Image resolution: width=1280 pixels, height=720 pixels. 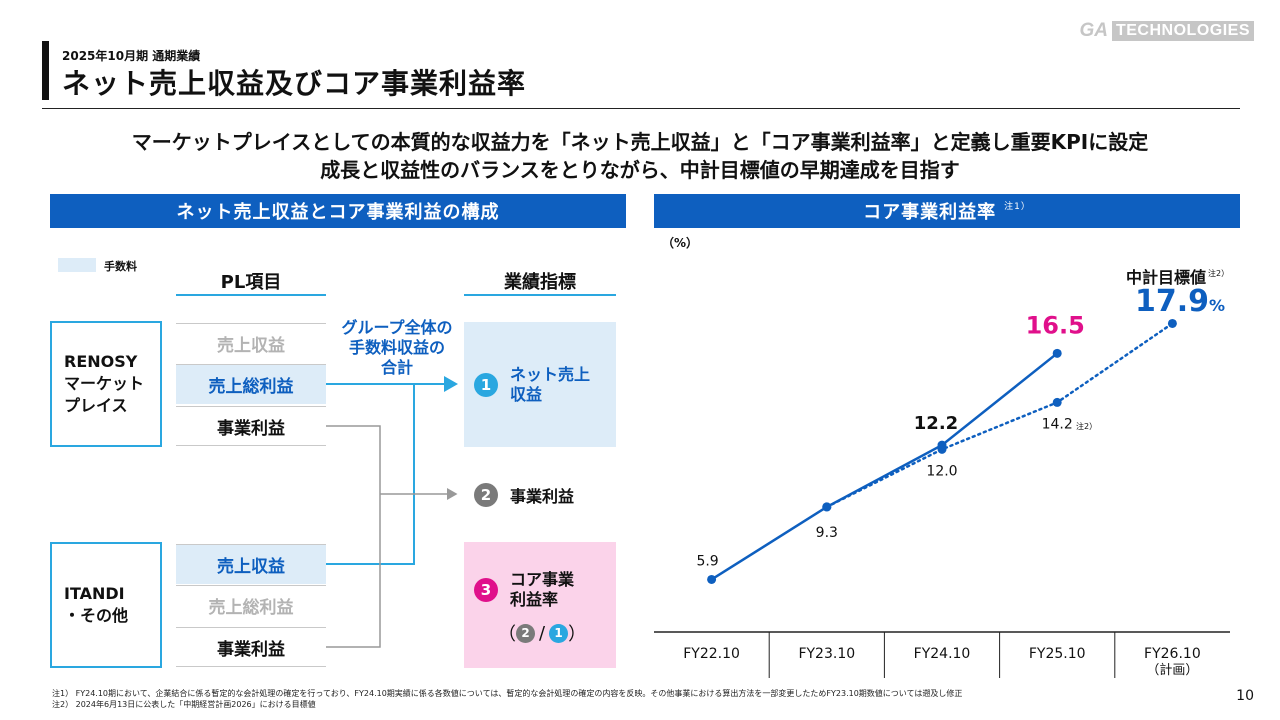 I want to click on renosy-revenue: 売上収益, so click(x=251, y=343).